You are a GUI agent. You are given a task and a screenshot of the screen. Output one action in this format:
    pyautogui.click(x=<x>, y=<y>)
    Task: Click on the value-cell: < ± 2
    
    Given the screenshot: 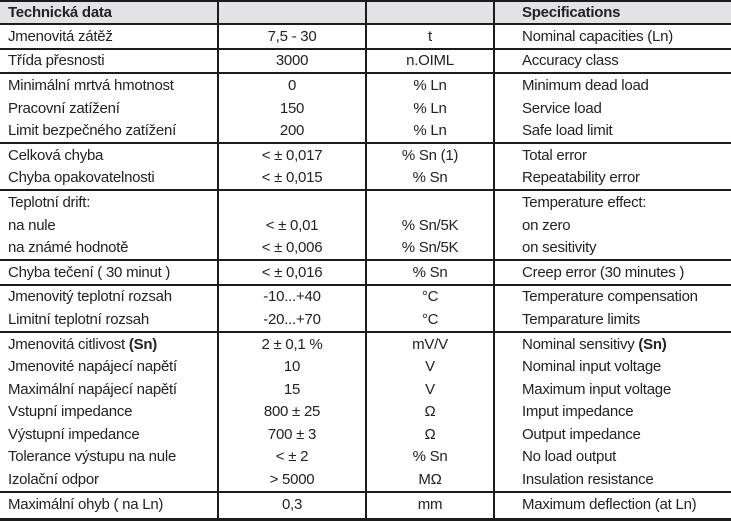 What is the action you would take?
    pyautogui.click(x=292, y=457)
    